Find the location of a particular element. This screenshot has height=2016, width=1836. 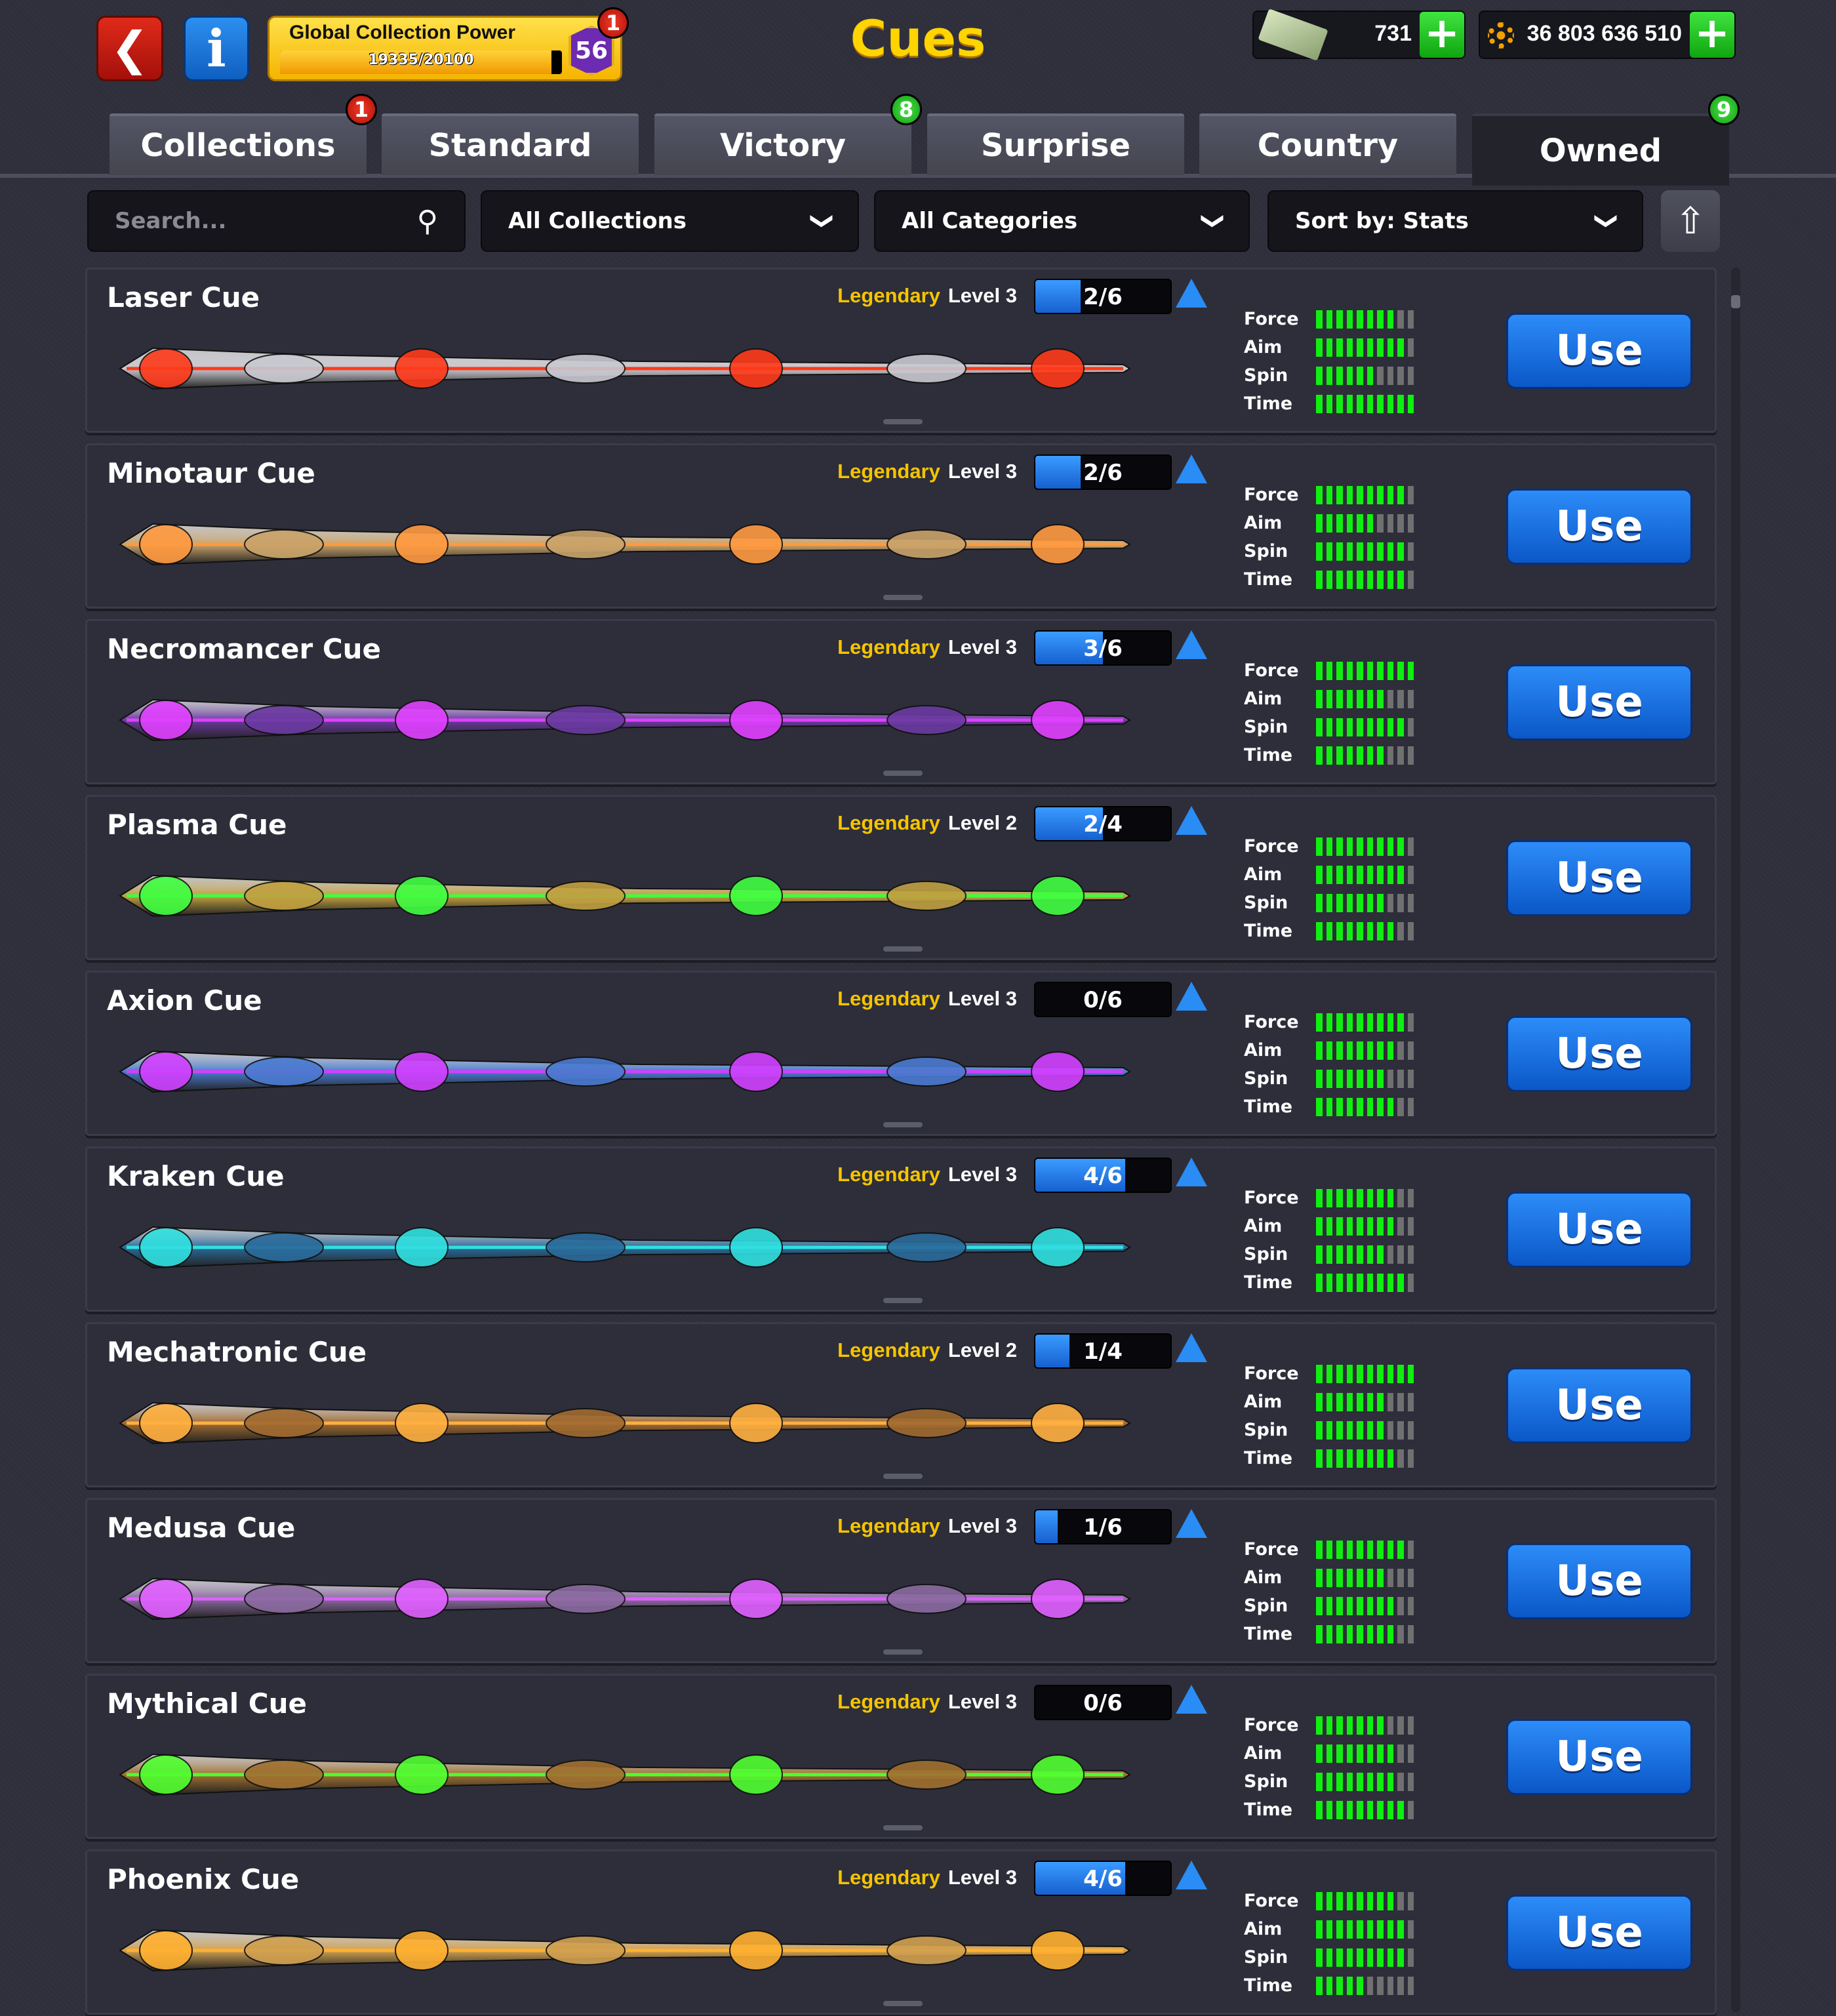

info-icon: i is located at coordinates (216, 48).